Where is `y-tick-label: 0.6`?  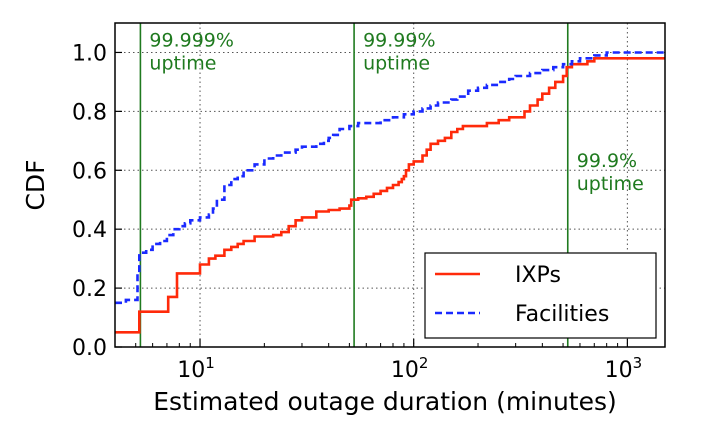 y-tick-label: 0.6 is located at coordinates (89, 171).